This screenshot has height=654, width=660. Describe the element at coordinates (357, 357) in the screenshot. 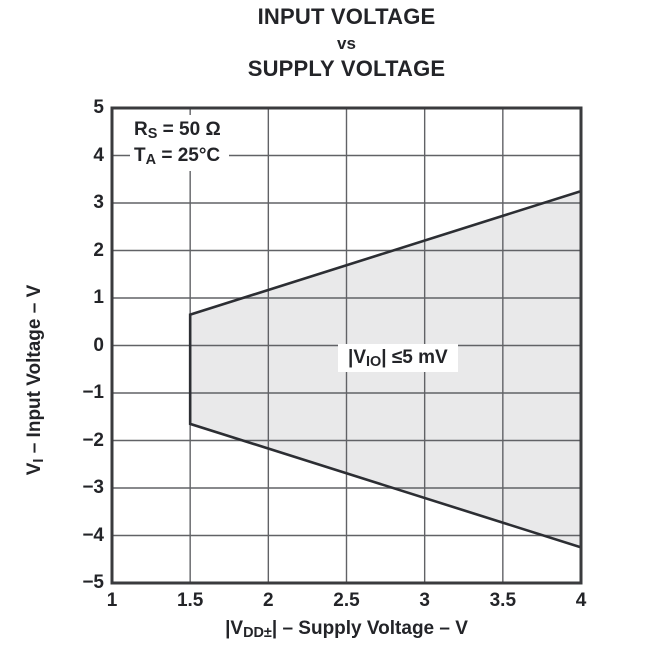

I see `region-annotation-p1: |V` at that location.